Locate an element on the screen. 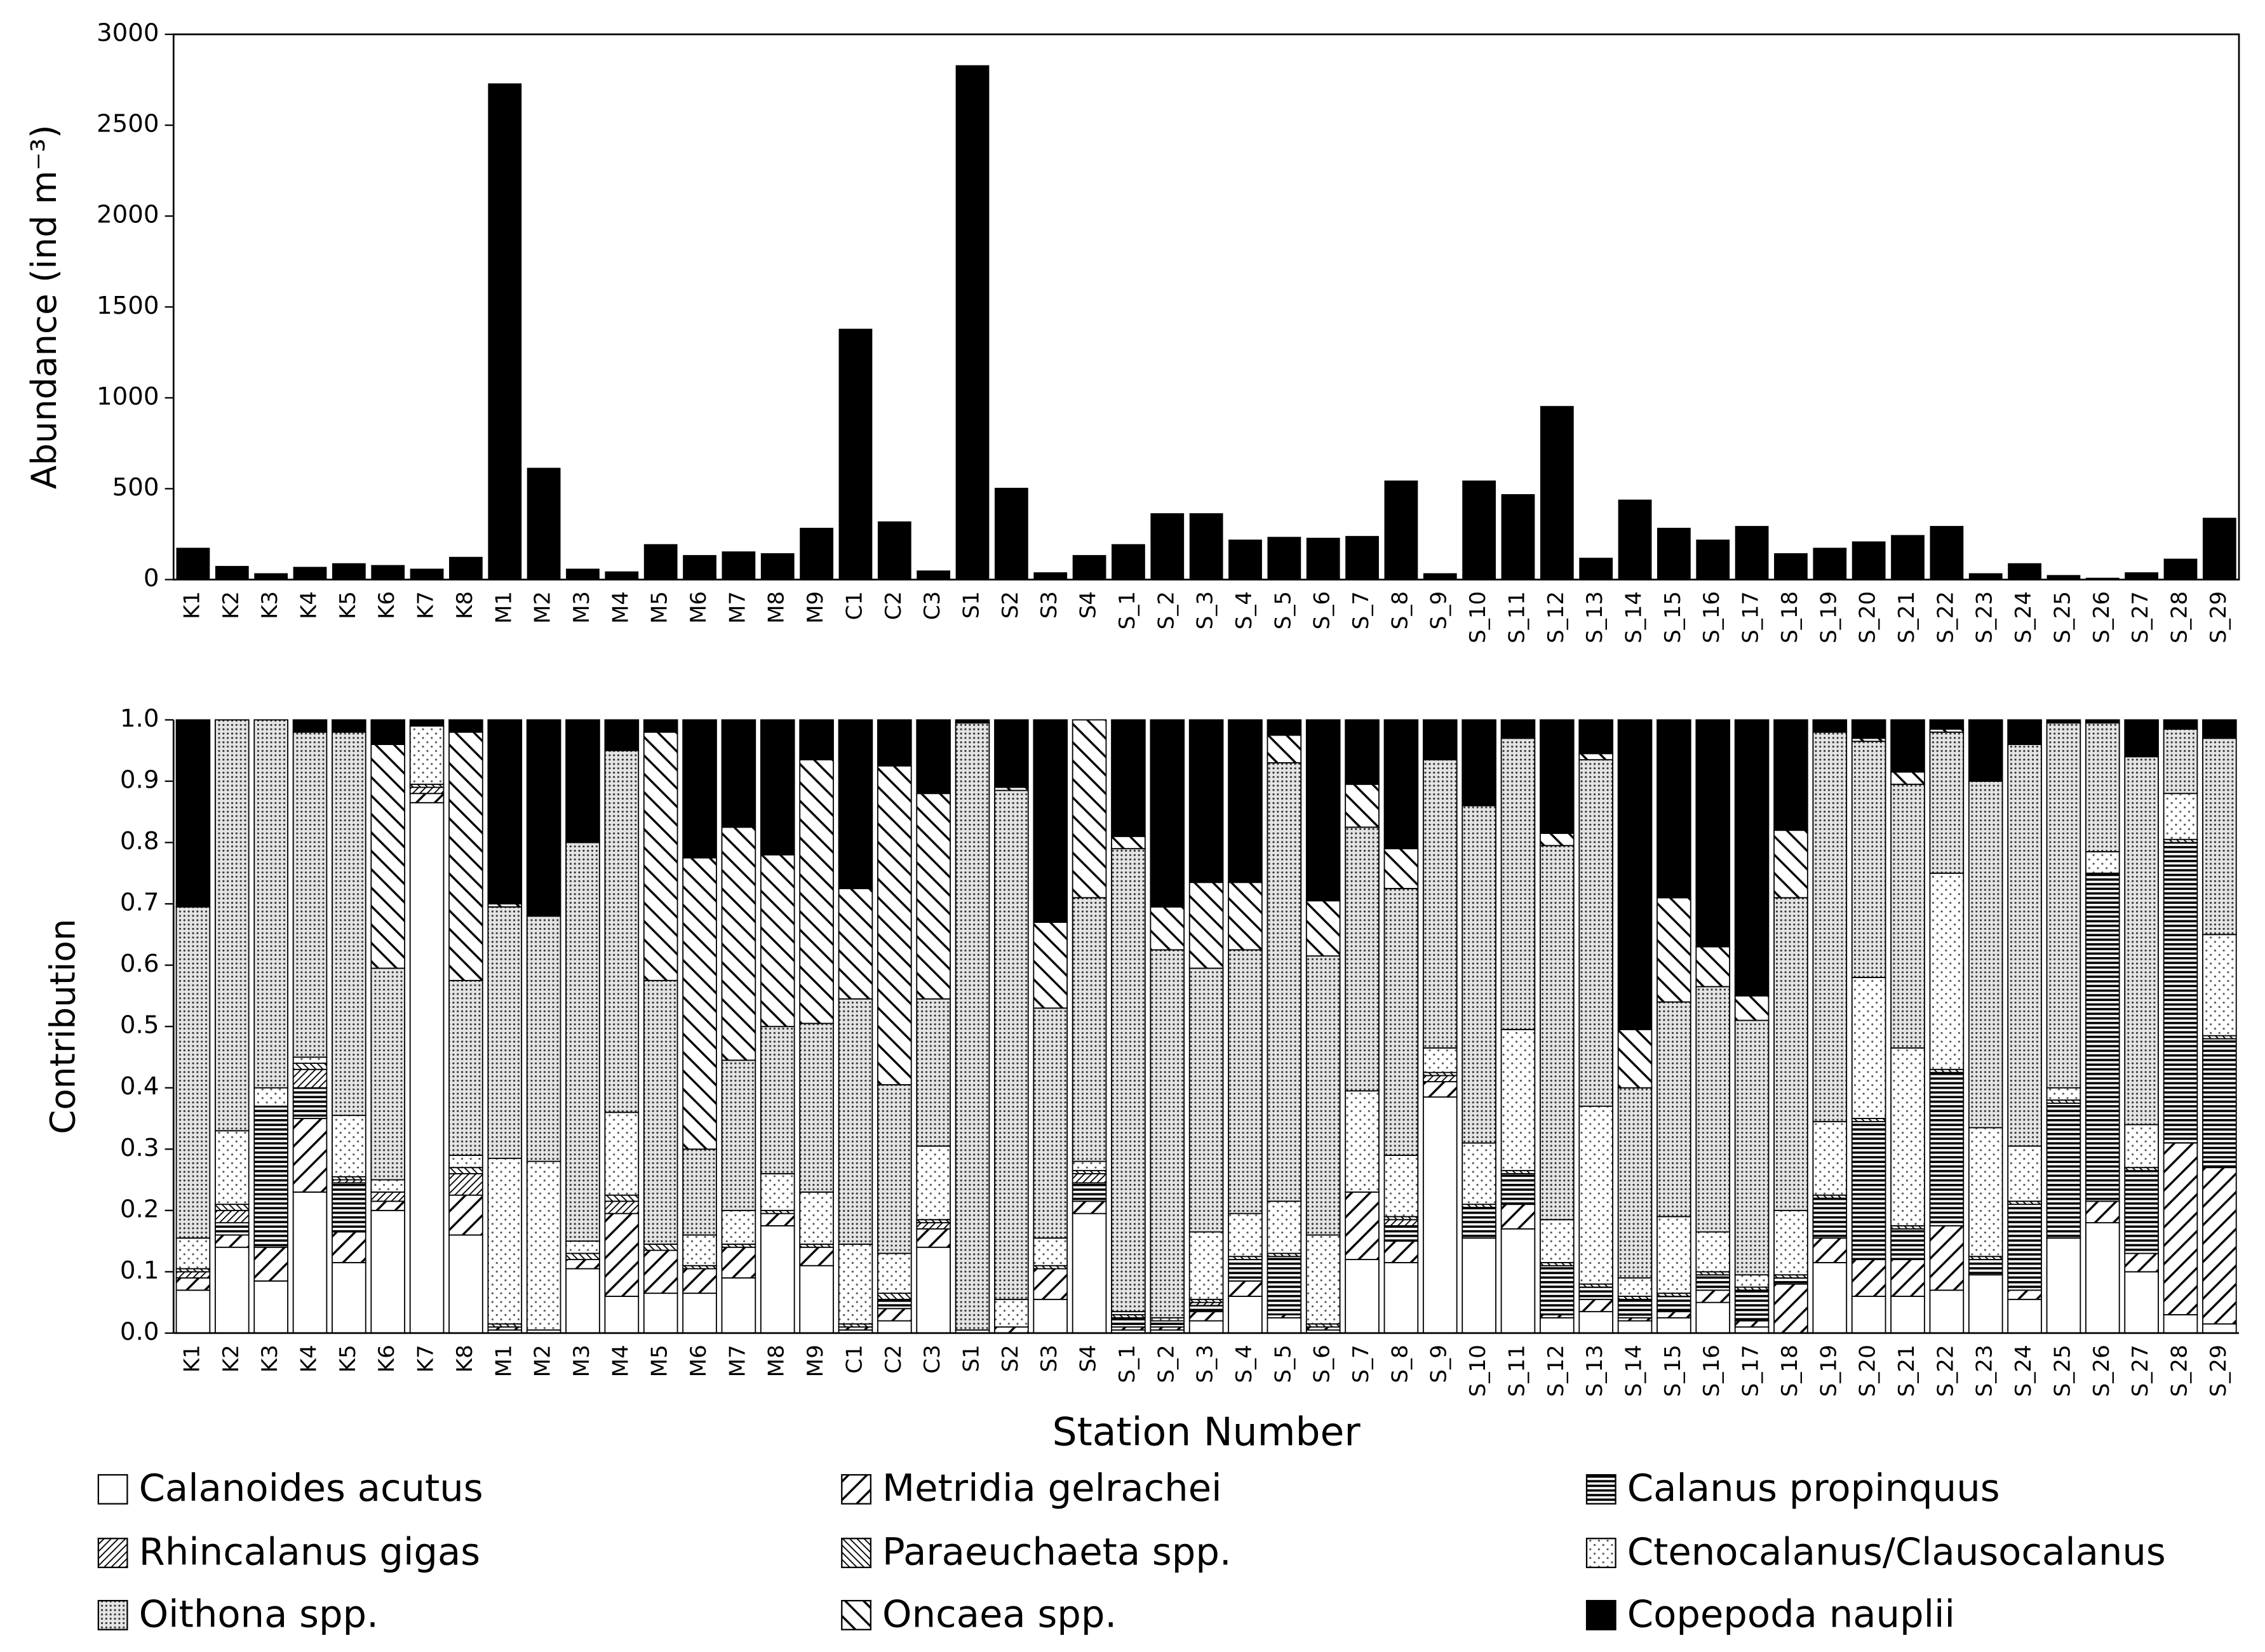 The width and height of the screenshot is (2265, 1652). x-tick-label: S_13 is located at coordinates (1595, 617).